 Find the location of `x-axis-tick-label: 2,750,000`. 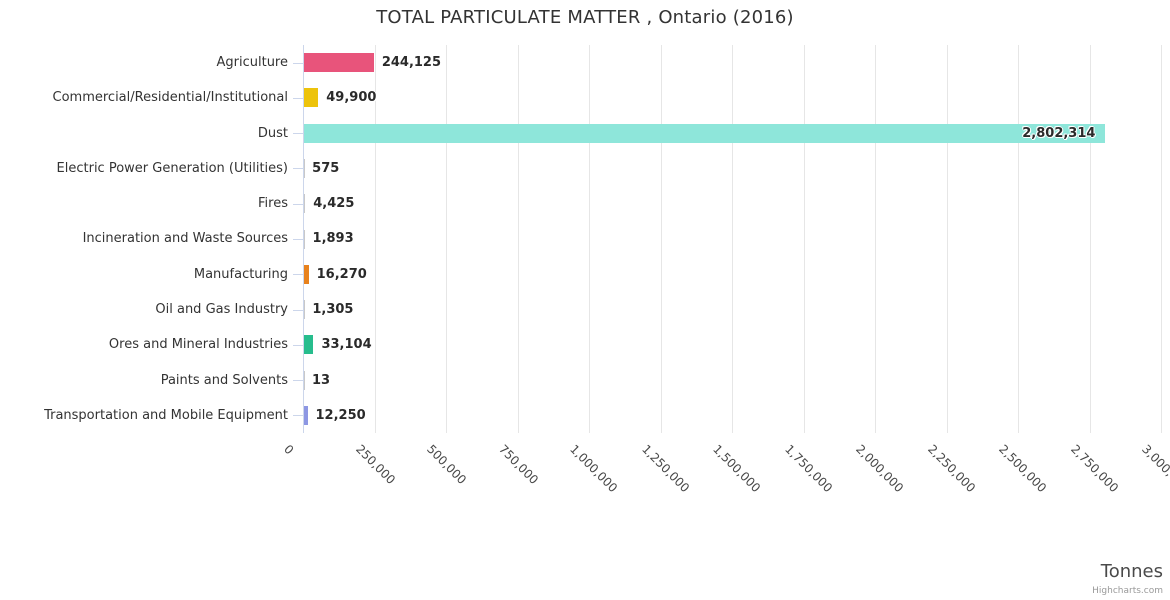

x-axis-tick-label: 2,750,000 is located at coordinates (1094, 469).